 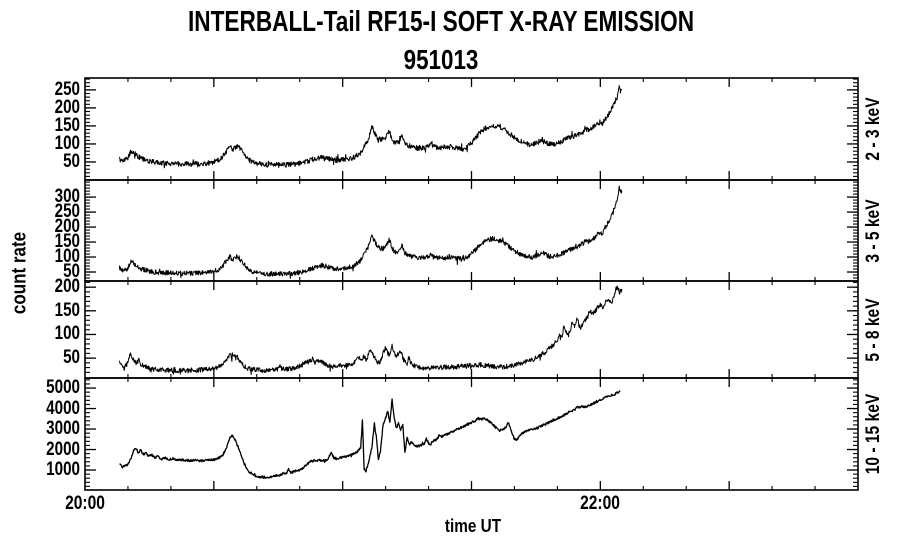 I want to click on trace-3-5keV, so click(x=370, y=232).